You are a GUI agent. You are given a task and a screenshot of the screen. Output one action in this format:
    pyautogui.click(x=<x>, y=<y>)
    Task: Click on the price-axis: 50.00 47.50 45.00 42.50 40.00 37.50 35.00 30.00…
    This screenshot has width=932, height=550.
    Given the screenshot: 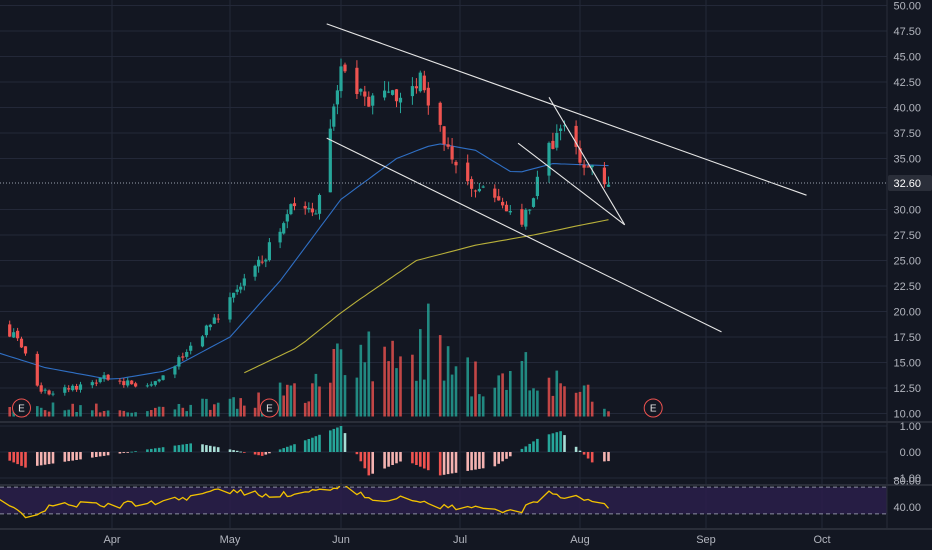 What is the action you would take?
    pyautogui.click(x=910, y=258)
    